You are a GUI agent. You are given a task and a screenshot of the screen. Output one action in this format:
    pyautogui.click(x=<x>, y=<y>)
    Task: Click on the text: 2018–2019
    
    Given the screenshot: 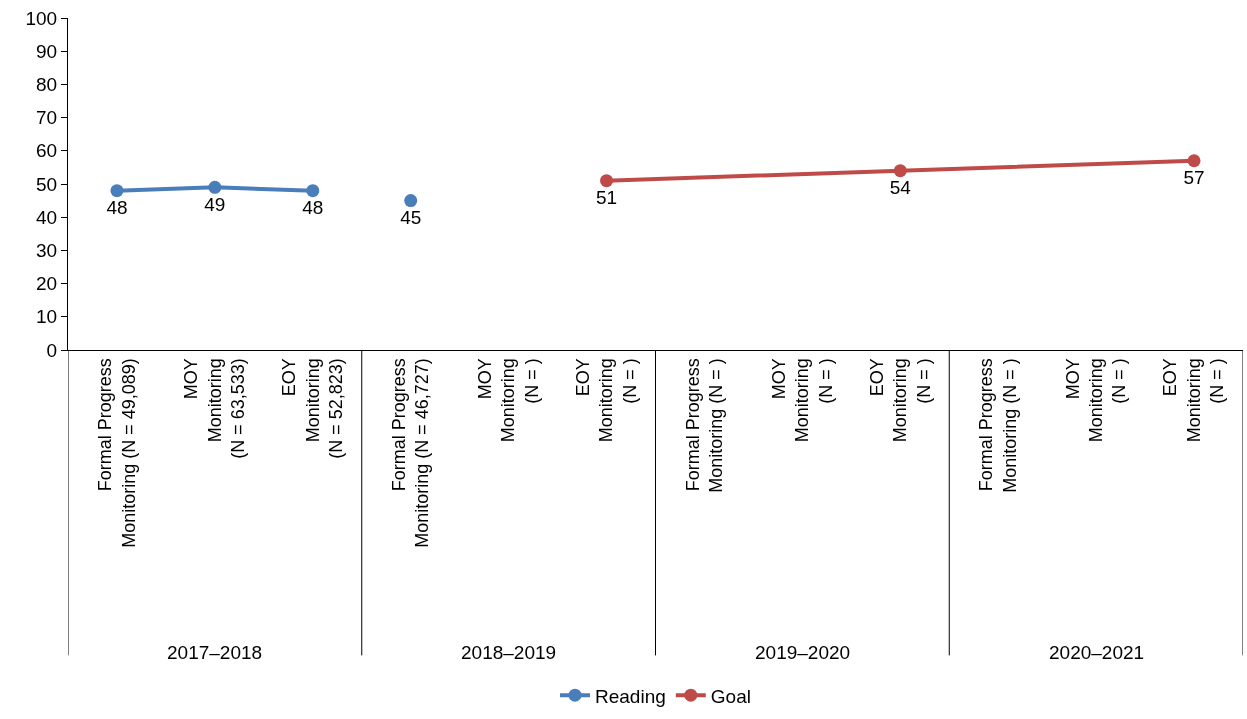 What is the action you would take?
    pyautogui.click(x=509, y=652)
    